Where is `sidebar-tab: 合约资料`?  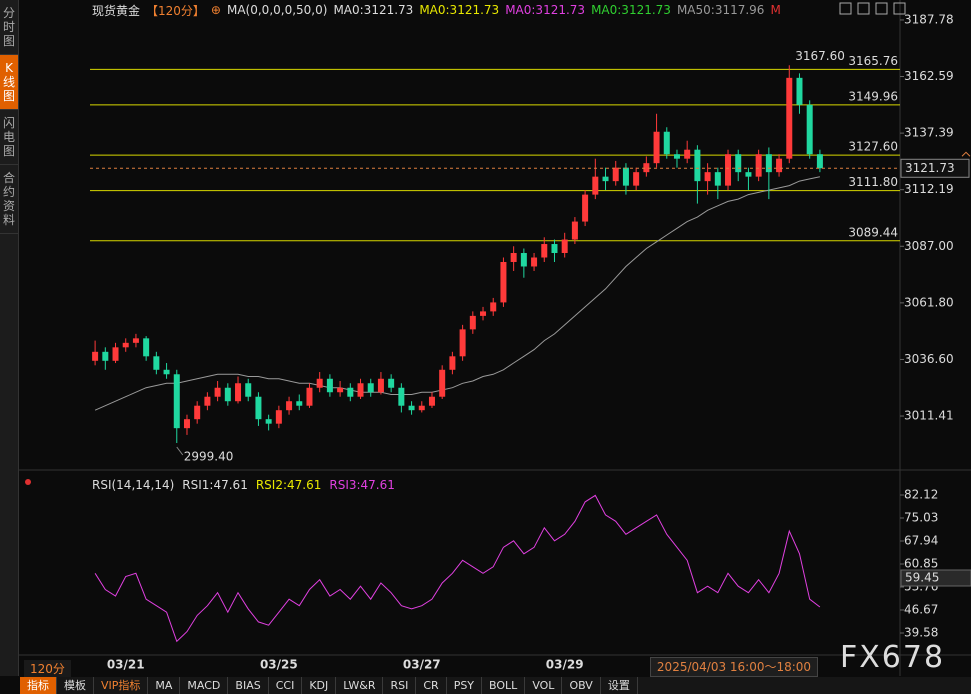 sidebar-tab: 合约资料 is located at coordinates (9, 199).